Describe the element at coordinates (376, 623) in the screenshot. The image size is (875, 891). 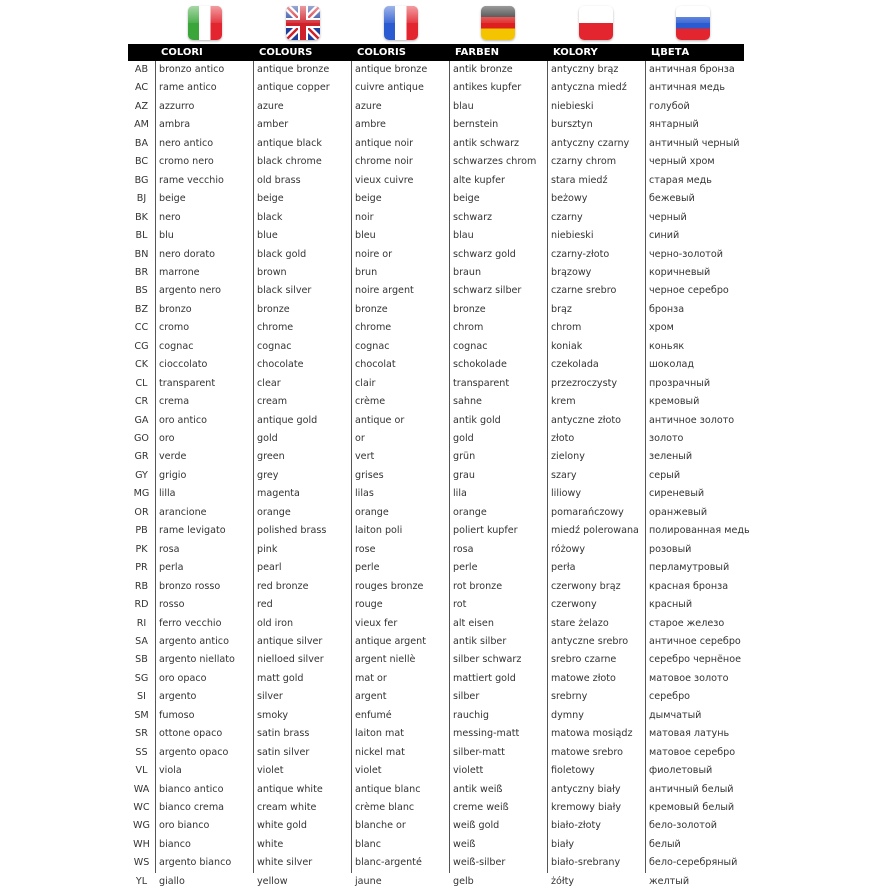
I see `color-name: vieux fer` at that location.